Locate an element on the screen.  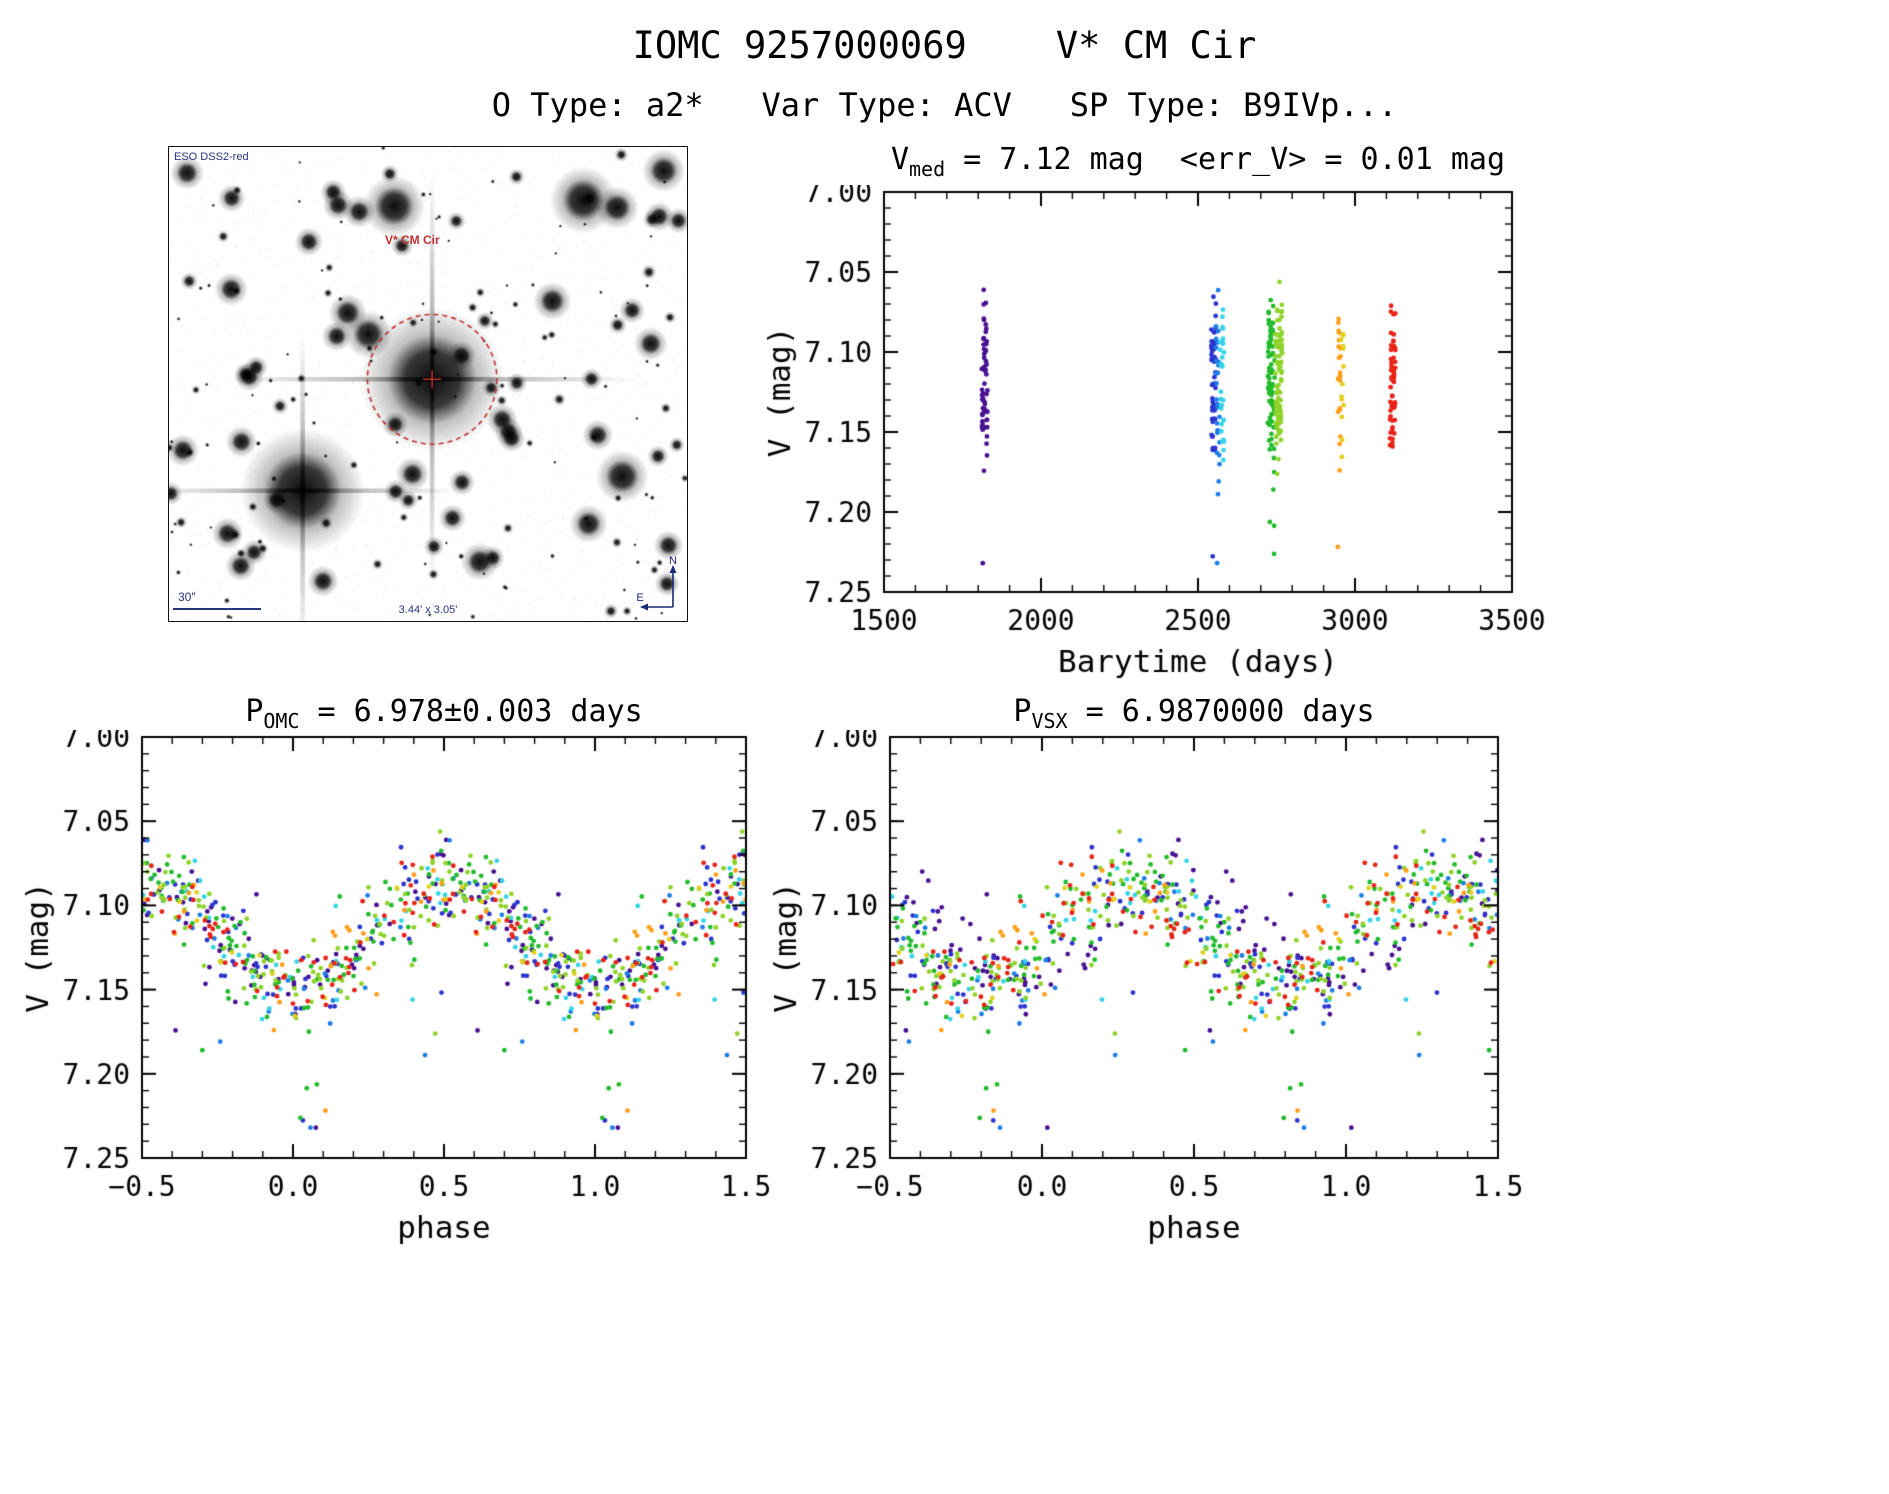
title-sub: med is located at coordinates (927, 169).